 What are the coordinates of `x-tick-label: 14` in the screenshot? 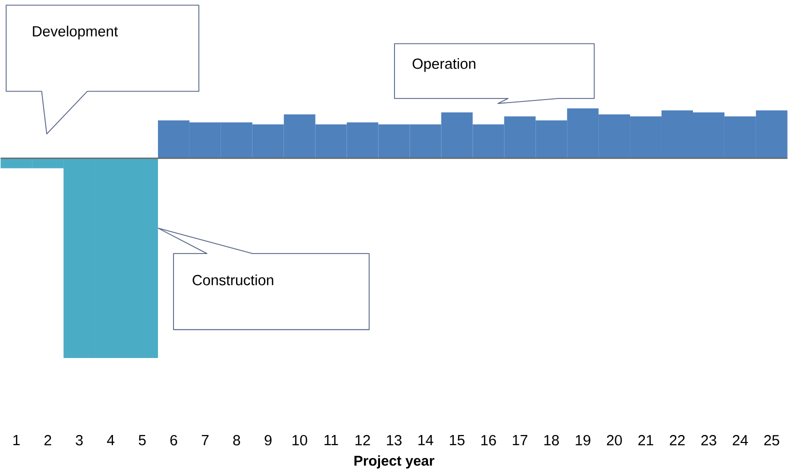 It's located at (426, 439).